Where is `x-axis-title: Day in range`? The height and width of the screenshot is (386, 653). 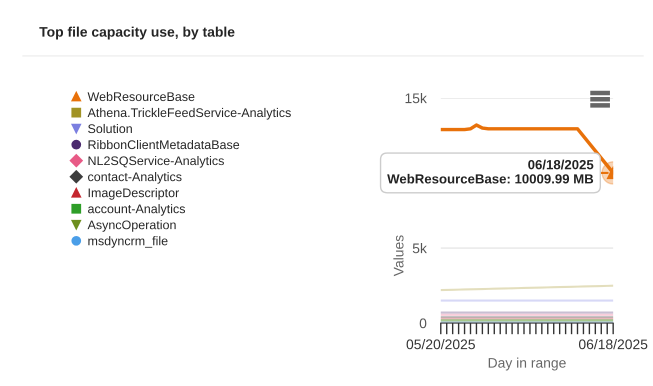
x-axis-title: Day in range is located at coordinates (527, 364).